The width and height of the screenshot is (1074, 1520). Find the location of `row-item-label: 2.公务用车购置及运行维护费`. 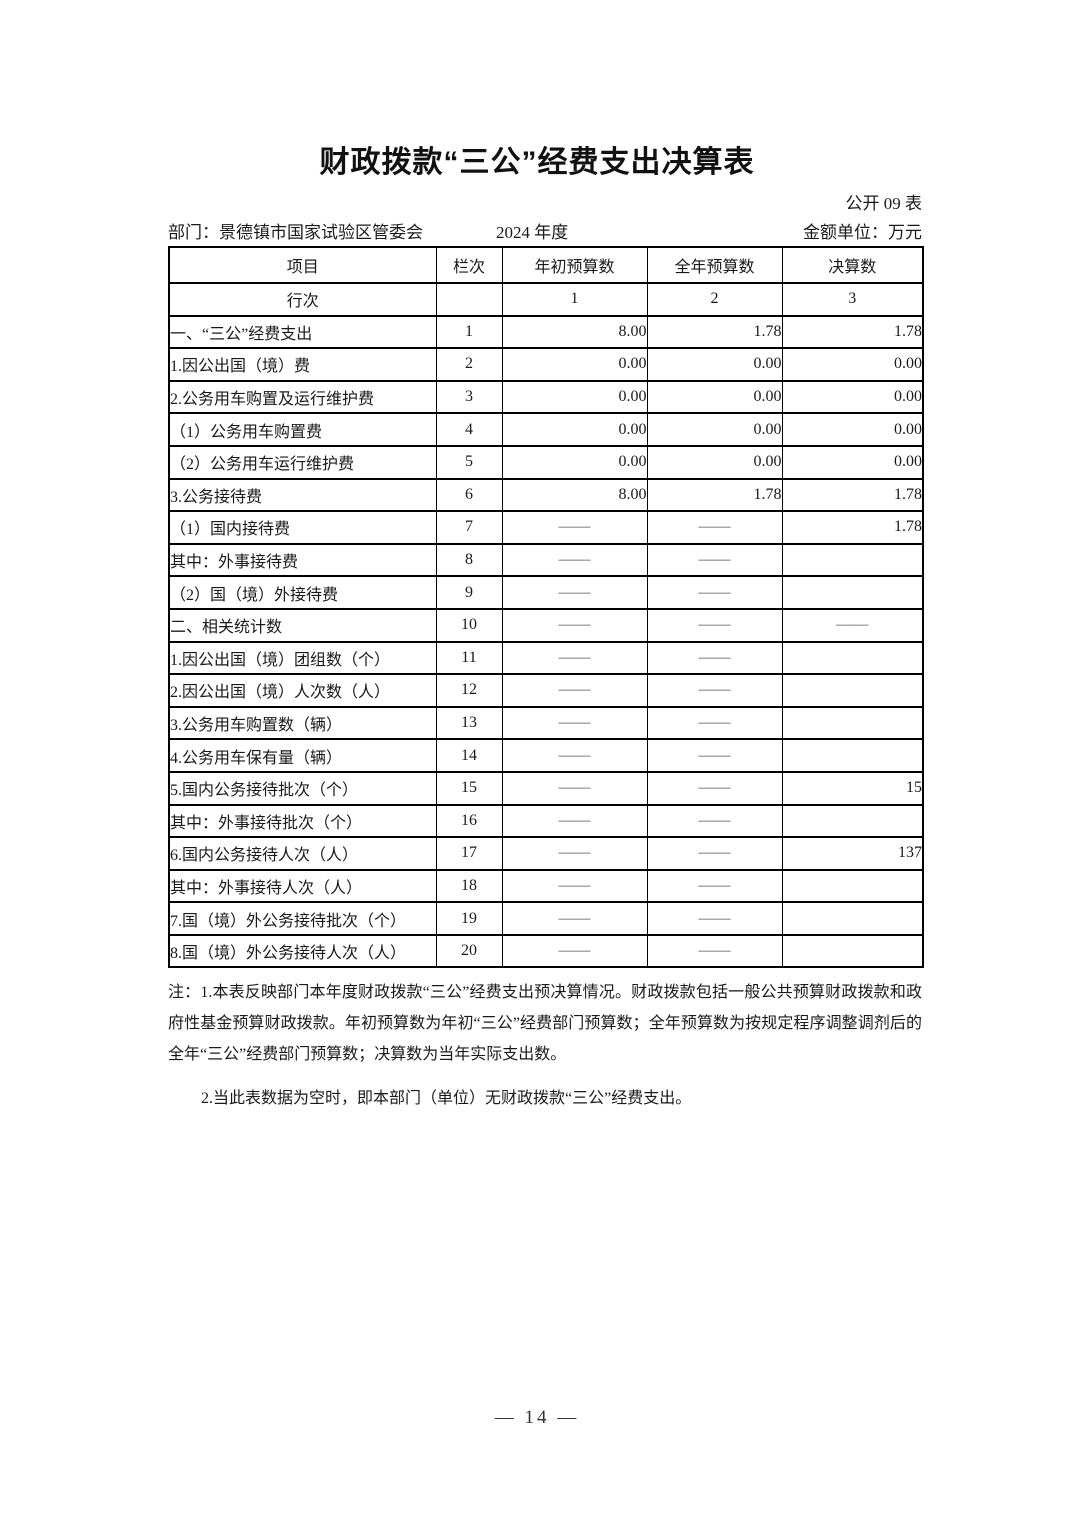

row-item-label: 2.公务用车购置及运行维护费 is located at coordinates (302, 397).